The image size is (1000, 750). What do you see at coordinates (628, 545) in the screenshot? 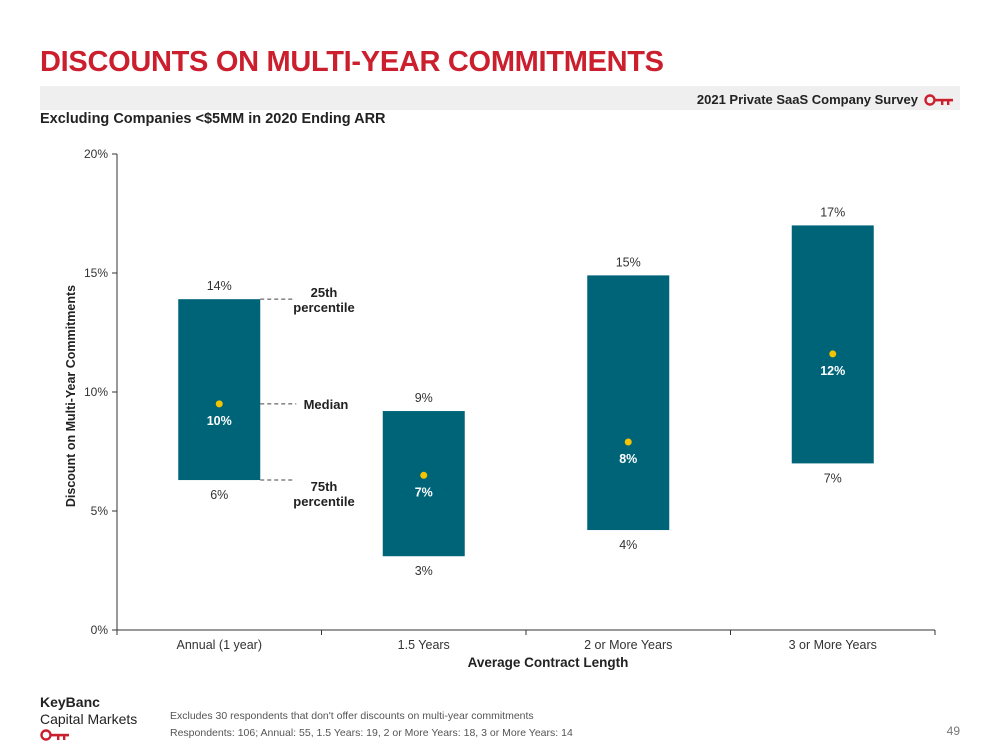
I see `low-label: 4%` at bounding box center [628, 545].